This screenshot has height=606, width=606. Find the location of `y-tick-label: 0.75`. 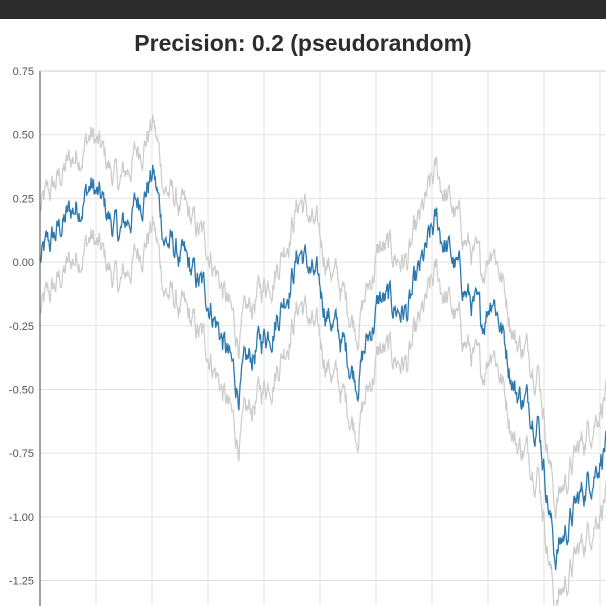

y-tick-label: 0.75 is located at coordinates (23, 72).